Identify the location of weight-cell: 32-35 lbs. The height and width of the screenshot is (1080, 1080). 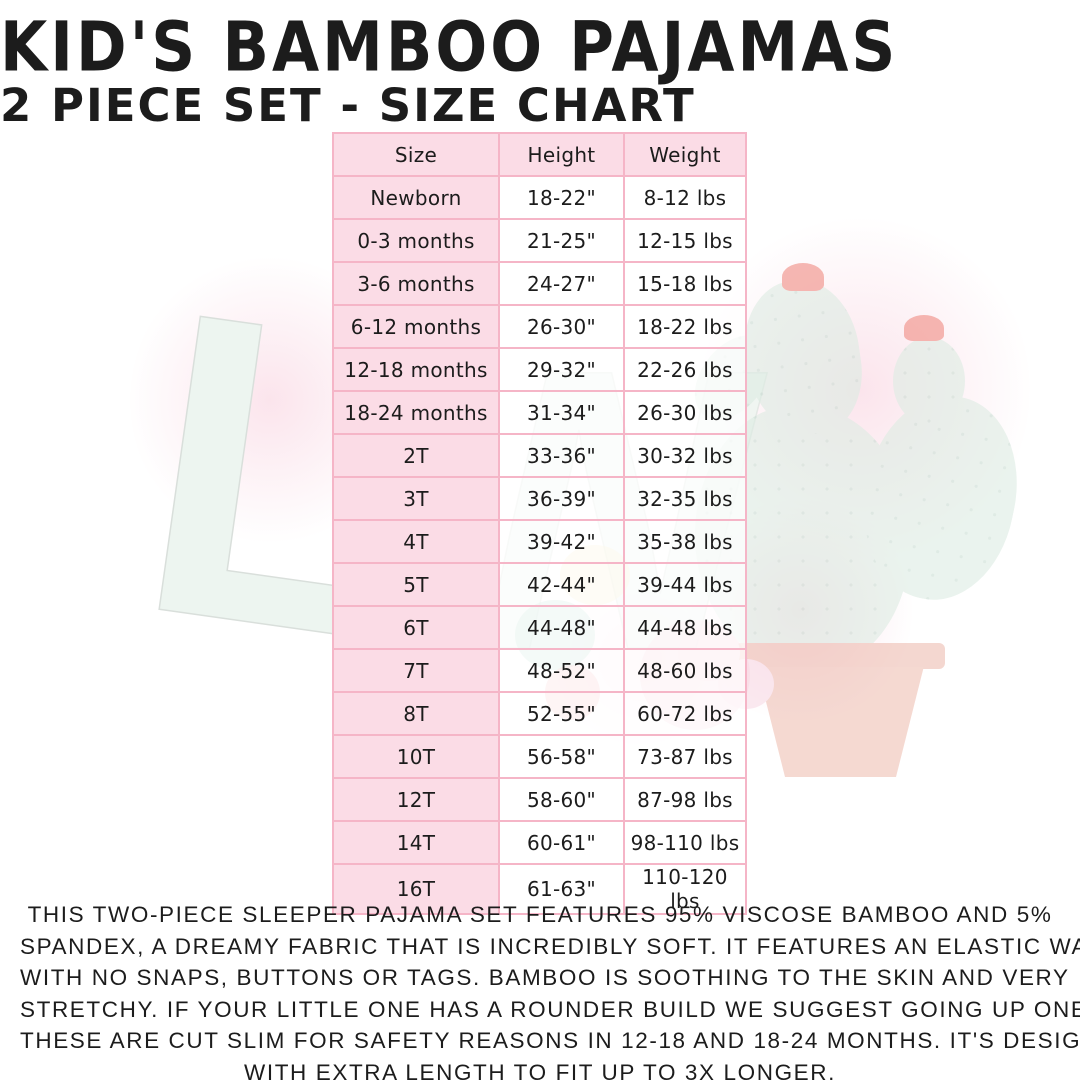
(685, 498).